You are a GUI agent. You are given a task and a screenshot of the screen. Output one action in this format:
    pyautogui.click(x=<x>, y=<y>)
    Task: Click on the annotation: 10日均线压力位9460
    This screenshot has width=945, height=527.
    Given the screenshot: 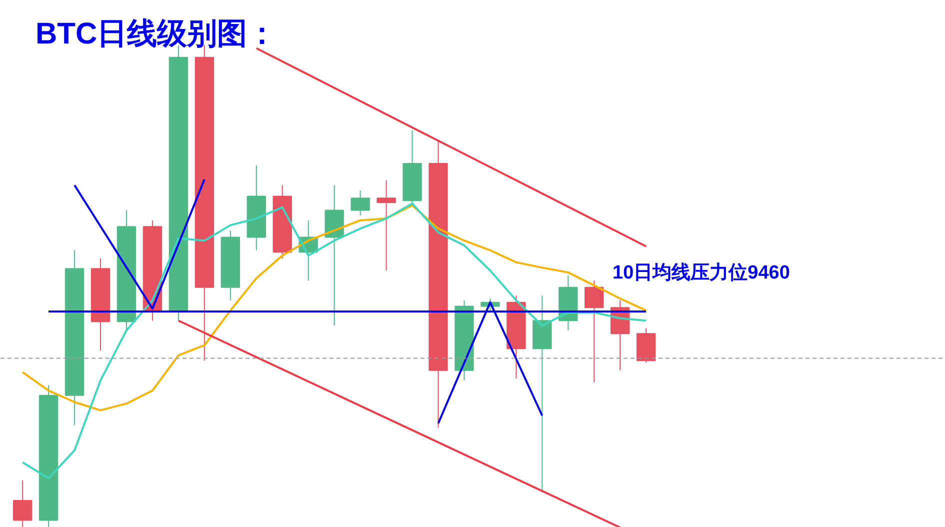 What is the action you would take?
    pyautogui.click(x=701, y=273)
    